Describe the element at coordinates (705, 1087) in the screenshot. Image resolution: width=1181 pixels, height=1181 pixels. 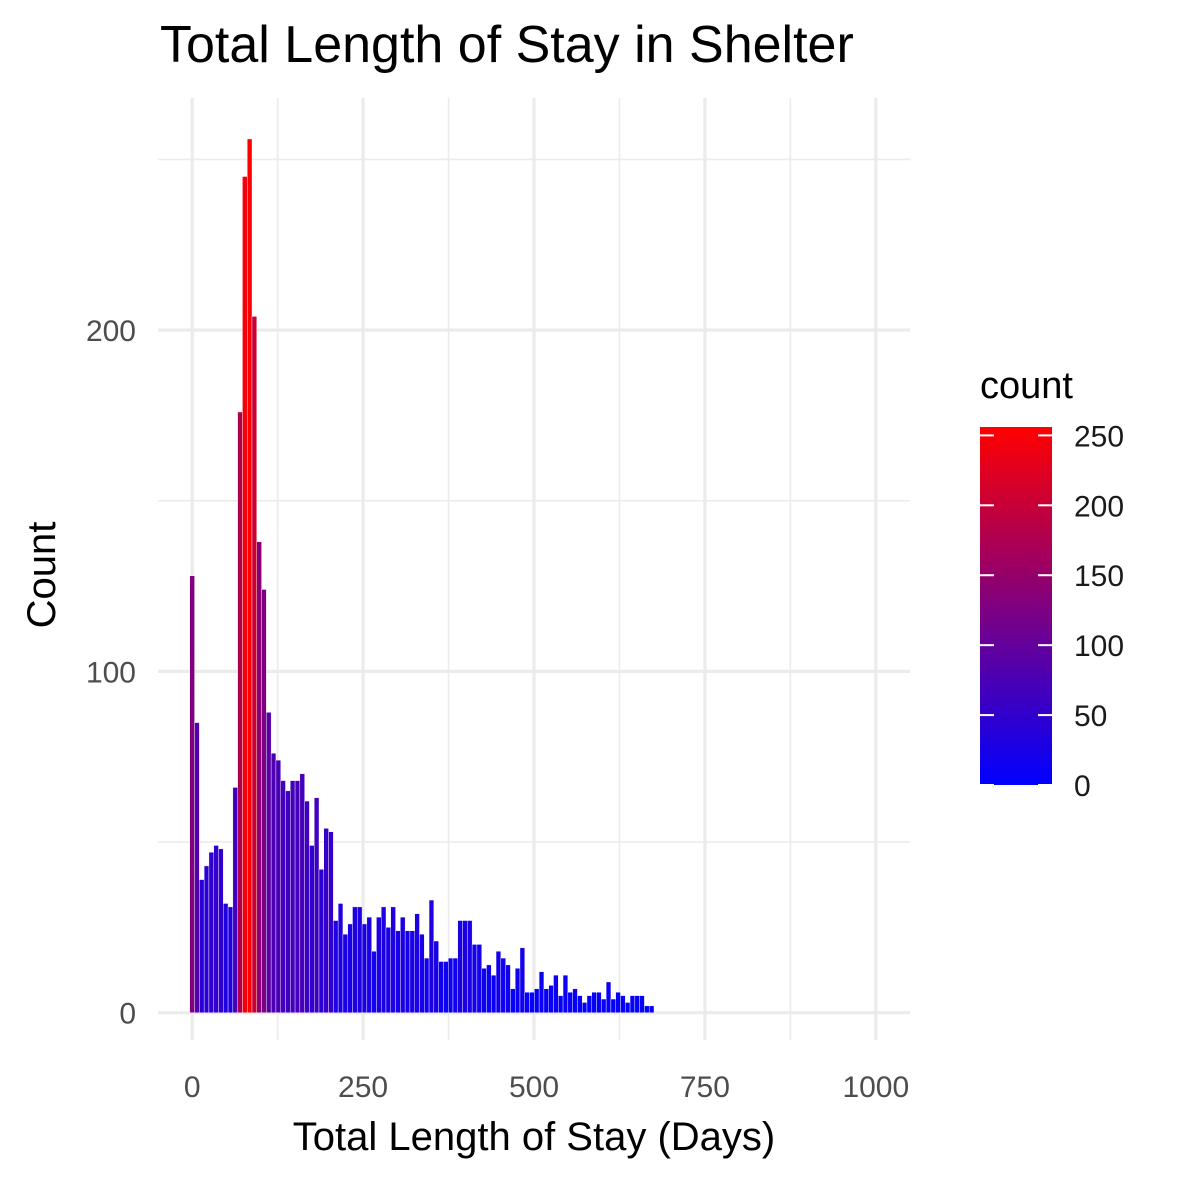
I see `x-tick-label: 750` at that location.